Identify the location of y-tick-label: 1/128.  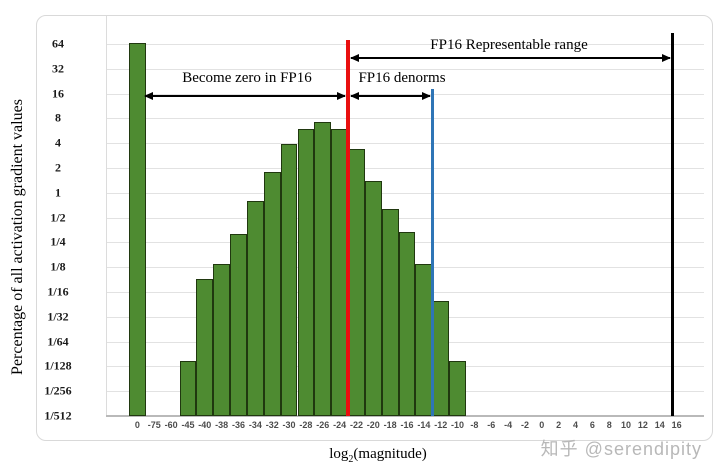
(58, 365).